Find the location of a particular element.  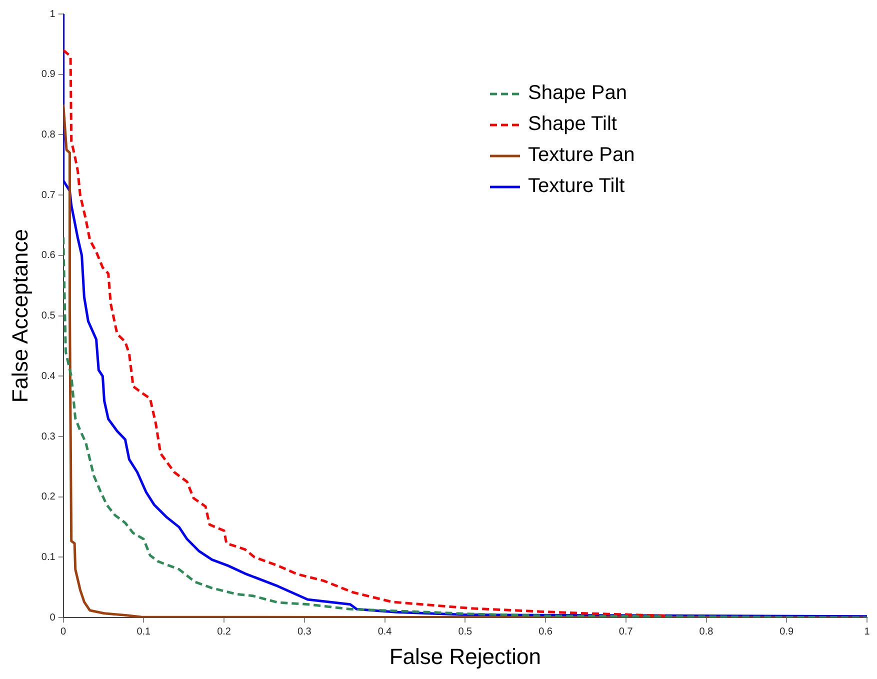

y-tick-label: 0.7 is located at coordinates (48, 195).